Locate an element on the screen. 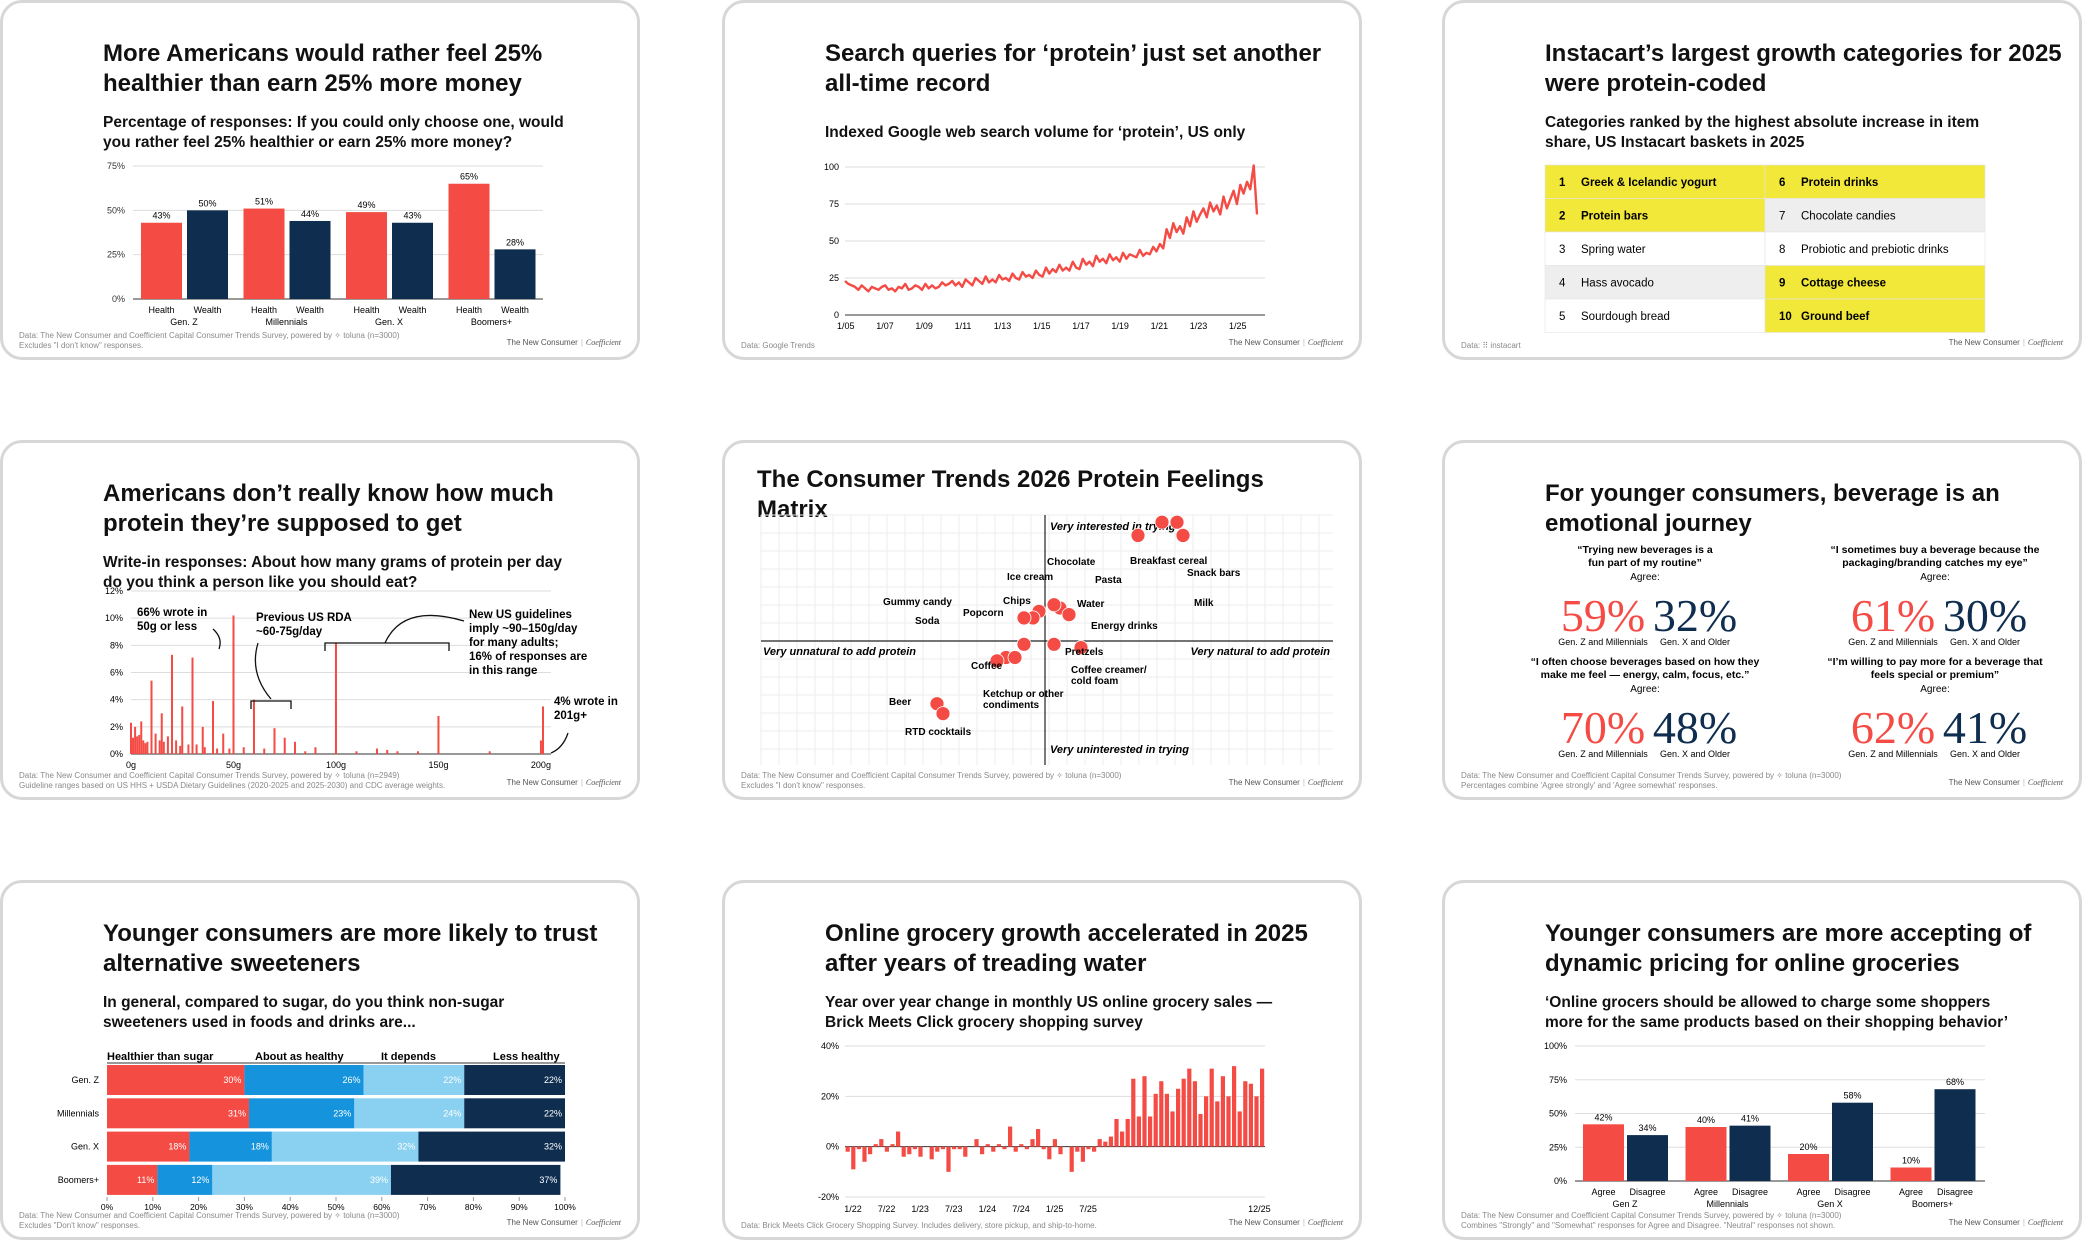  rank-label: 2 is located at coordinates (1562, 217).